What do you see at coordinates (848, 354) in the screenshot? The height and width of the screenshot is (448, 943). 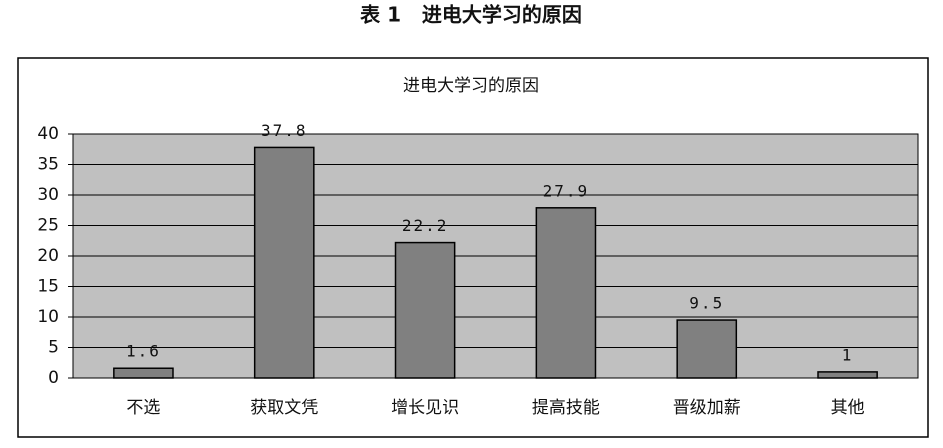 I see `value-label: 1` at bounding box center [848, 354].